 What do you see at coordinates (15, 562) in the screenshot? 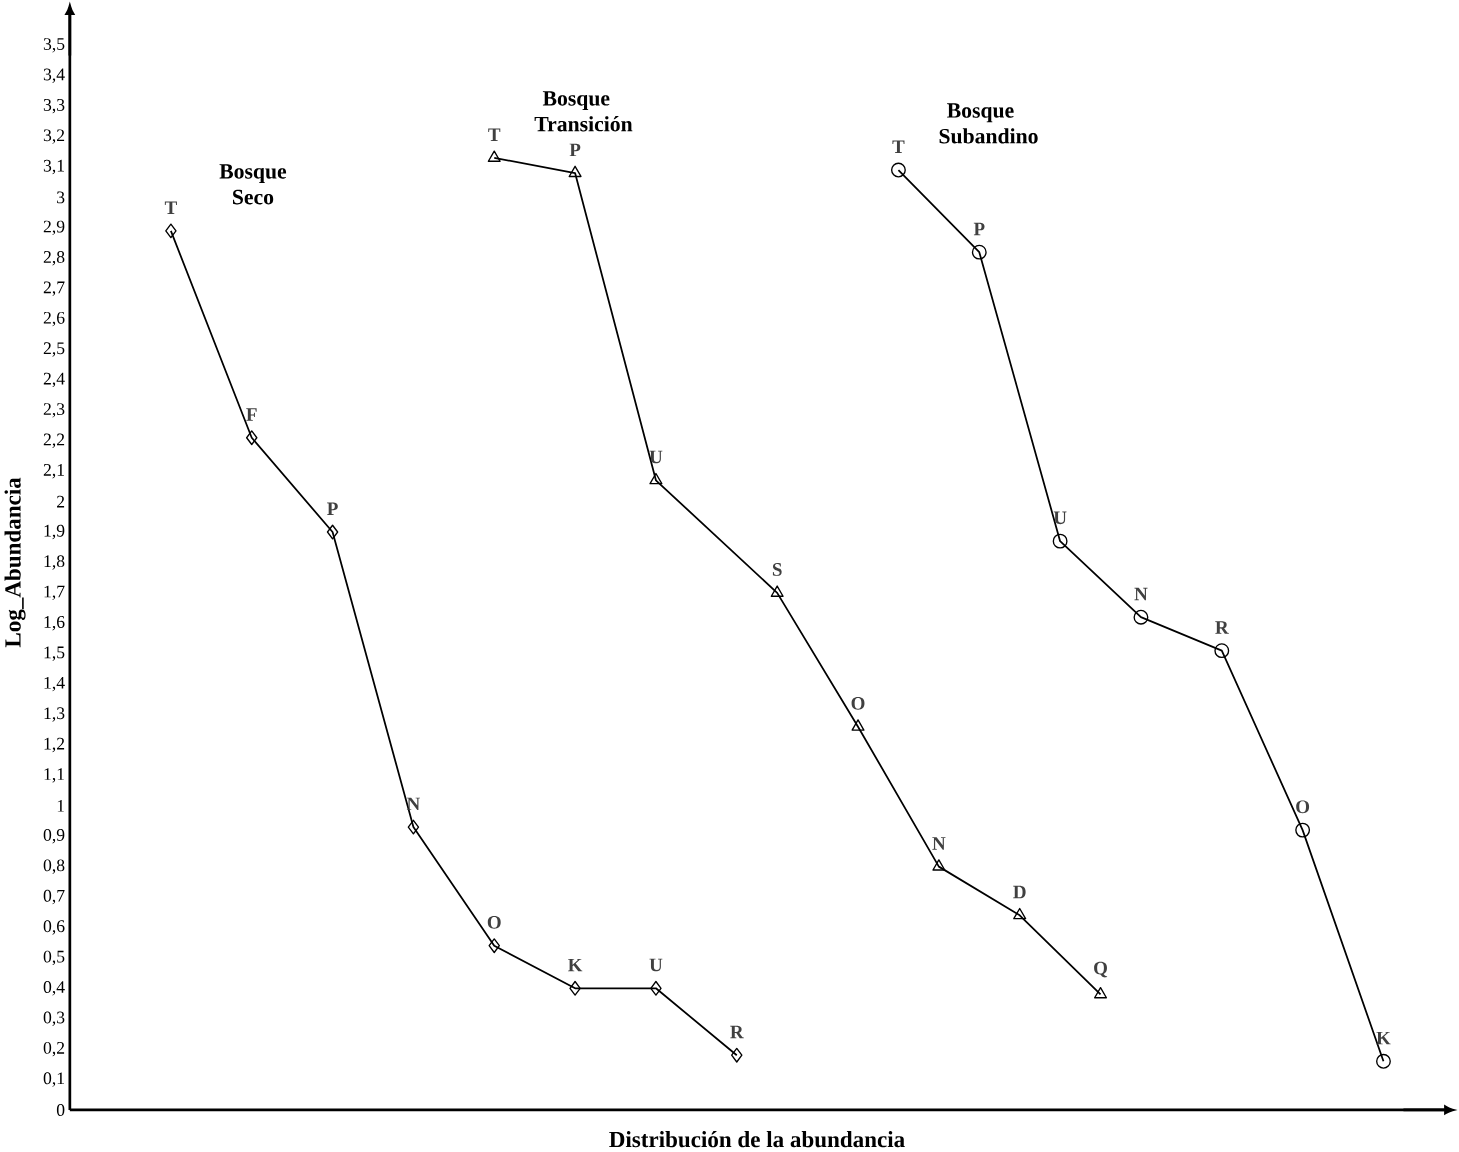
I see `y-axis-title: Log_Abundancia` at bounding box center [15, 562].